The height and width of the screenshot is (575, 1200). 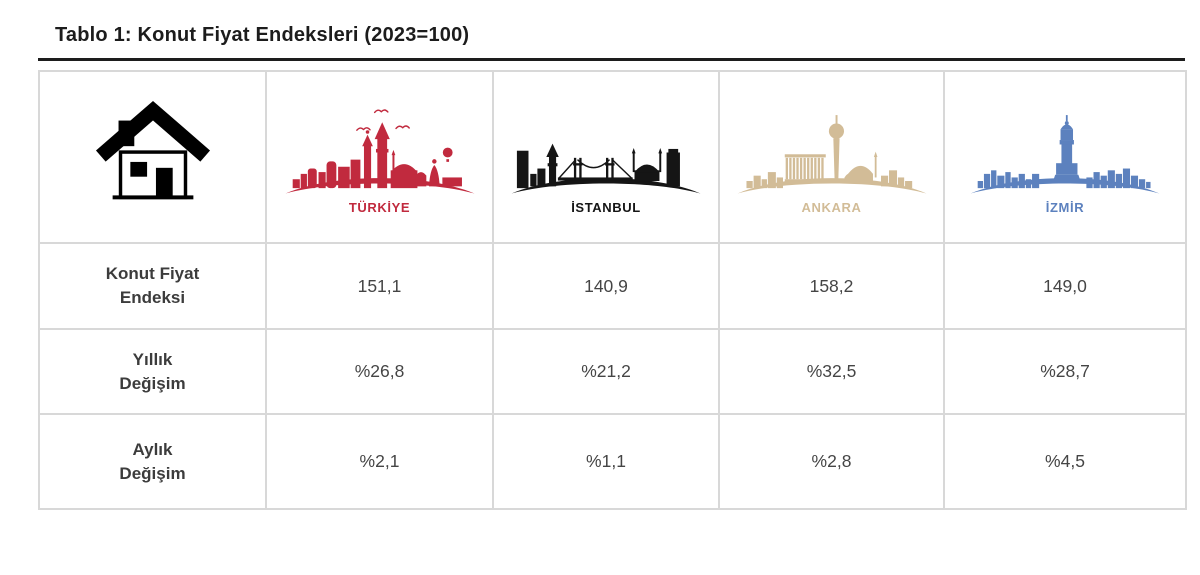 What do you see at coordinates (1065, 371) in the screenshot?
I see `cell-yillik-izmir: %28,7` at bounding box center [1065, 371].